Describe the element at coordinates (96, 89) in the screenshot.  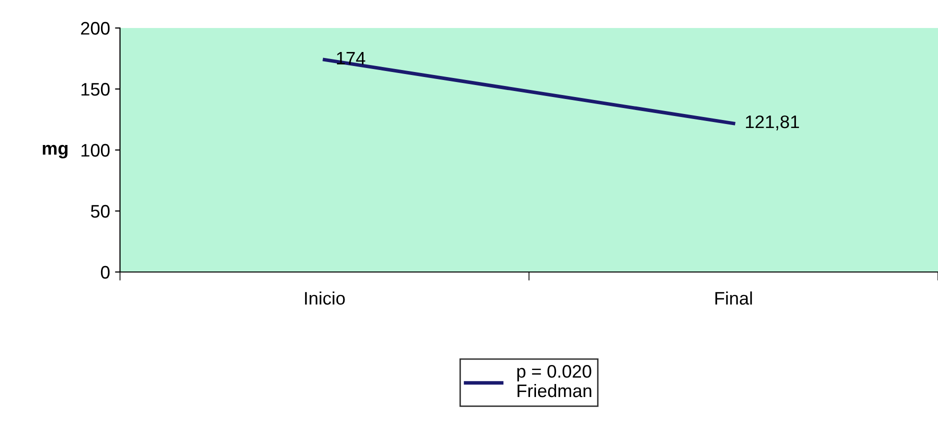
I see `y-tick-label: 150` at that location.